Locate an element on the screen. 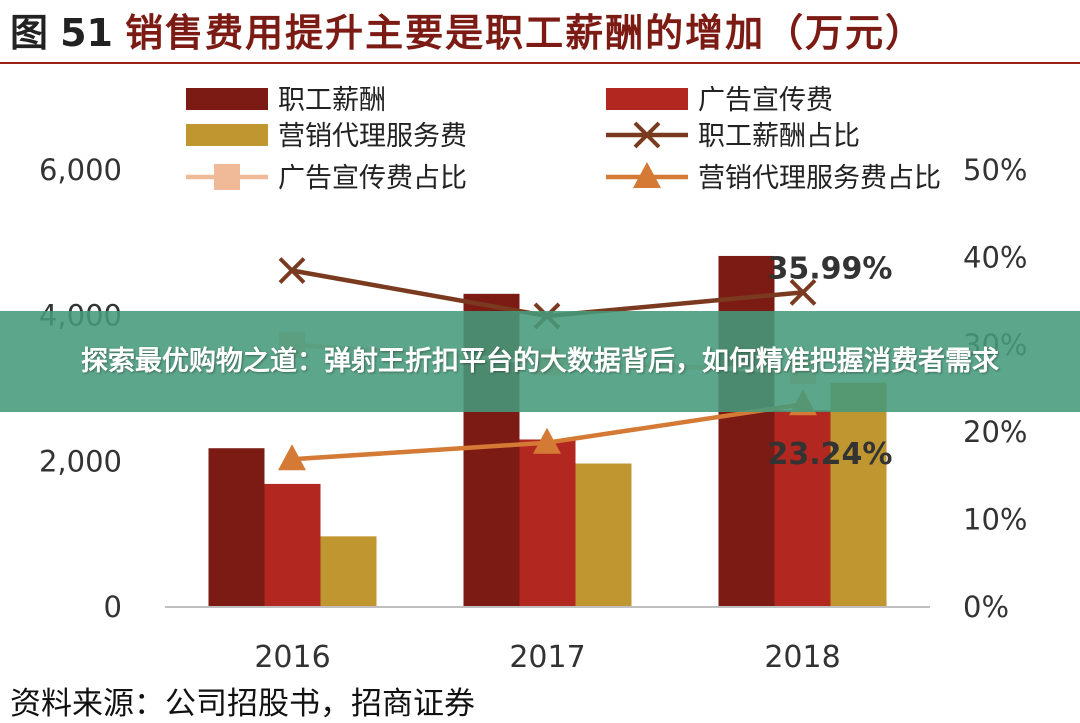  figure-title-text: 销售费用提升主要是职工薪酬的增加（万元） is located at coordinates (525, 32).